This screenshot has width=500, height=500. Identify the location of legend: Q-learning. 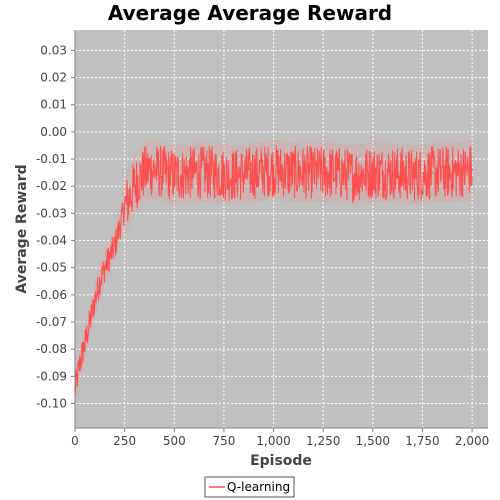
(249, 487).